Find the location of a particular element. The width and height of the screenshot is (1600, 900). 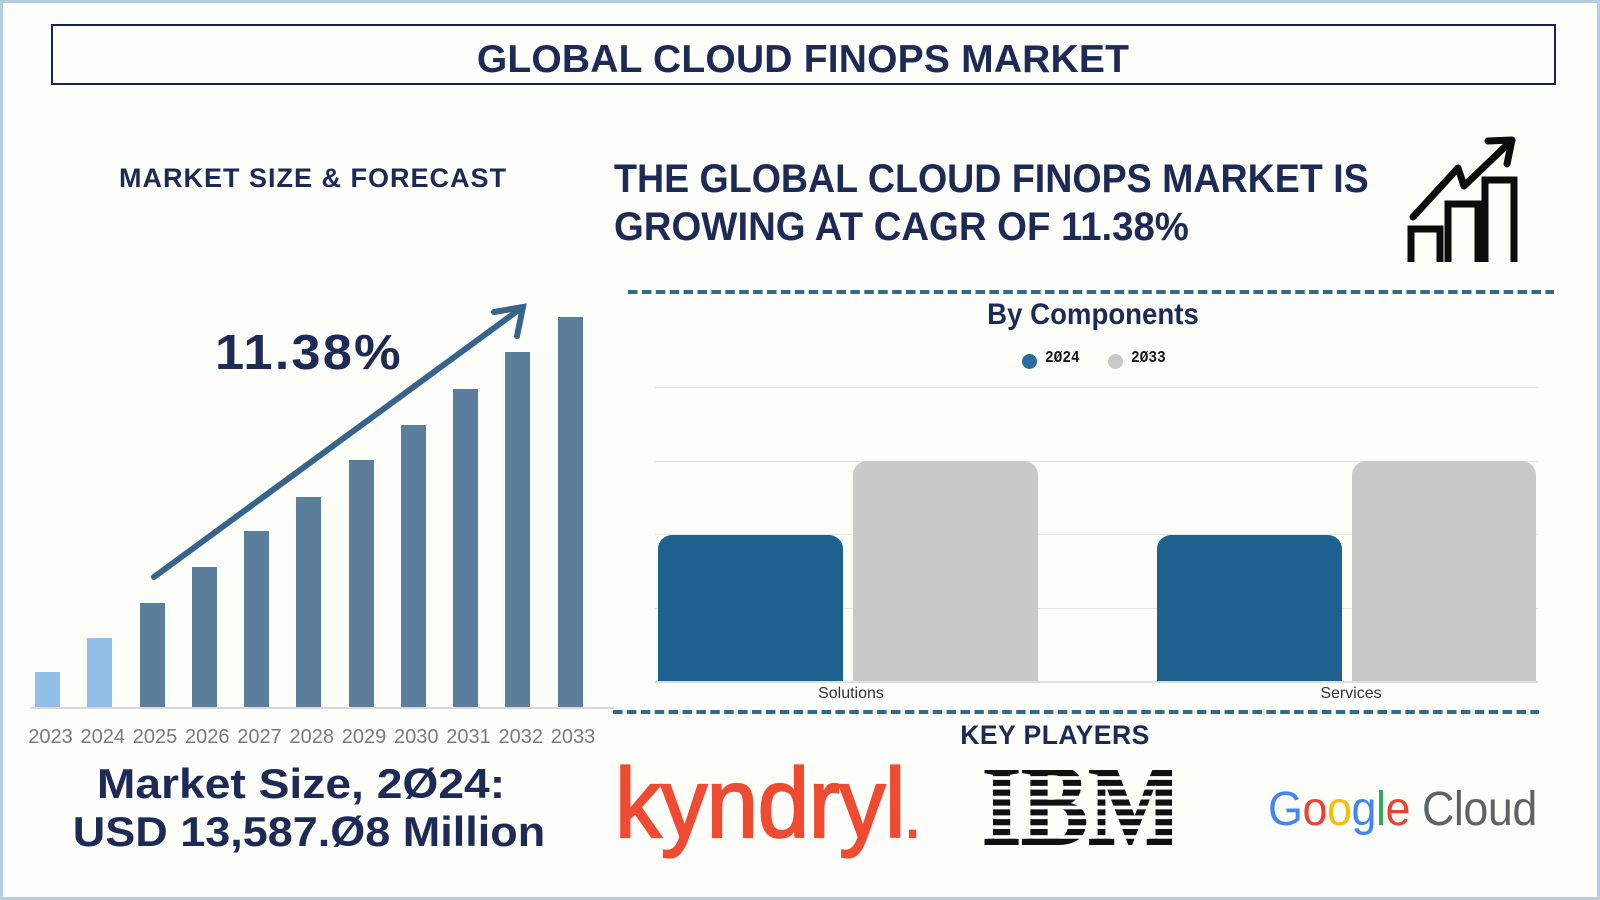

svg-text: IBM is located at coordinates (1077, 808).